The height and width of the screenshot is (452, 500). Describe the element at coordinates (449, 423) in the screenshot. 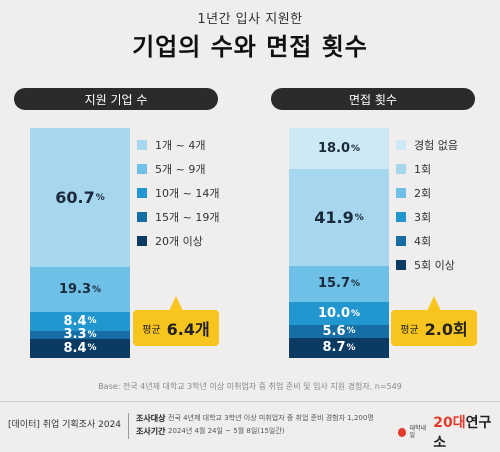

I see `logo-main-number: 20대` at that location.